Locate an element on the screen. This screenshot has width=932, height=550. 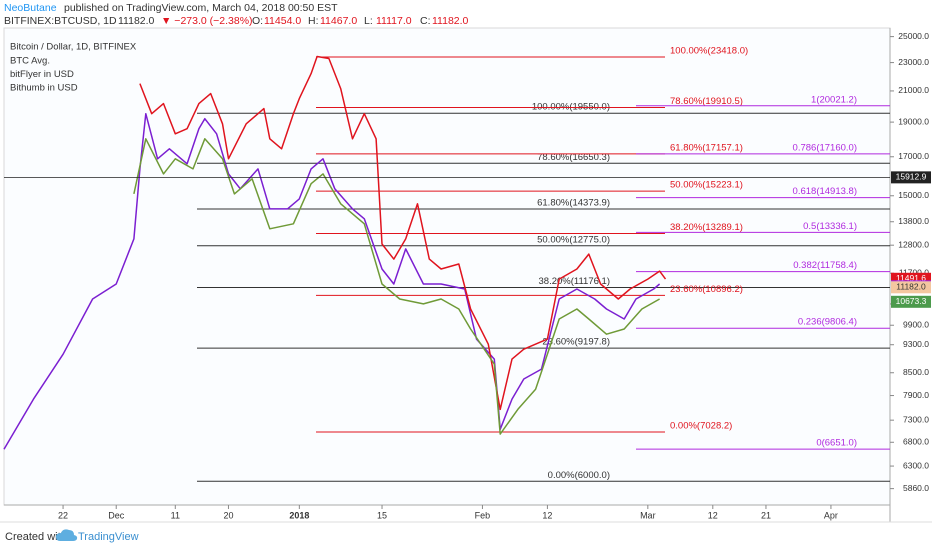
x-tick-label: Feb is located at coordinates (483, 515).